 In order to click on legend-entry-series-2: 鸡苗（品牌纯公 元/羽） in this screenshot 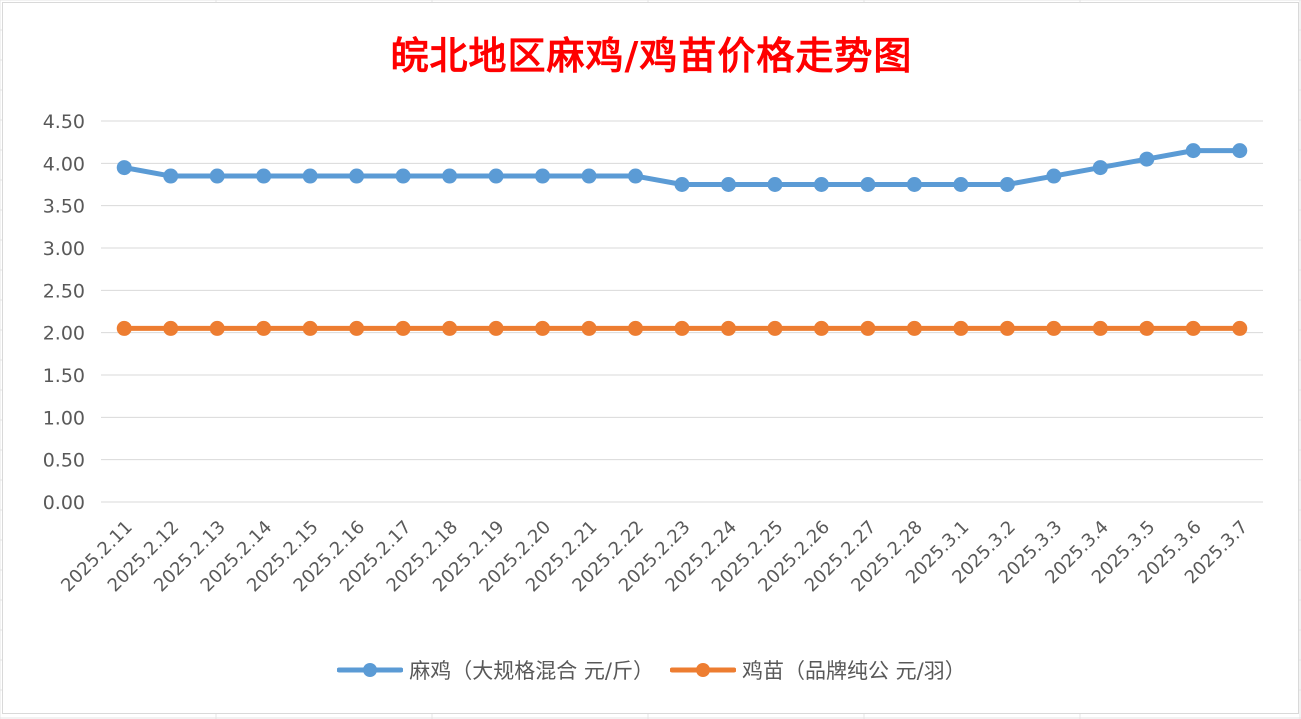, I will do `click(818, 670)`.